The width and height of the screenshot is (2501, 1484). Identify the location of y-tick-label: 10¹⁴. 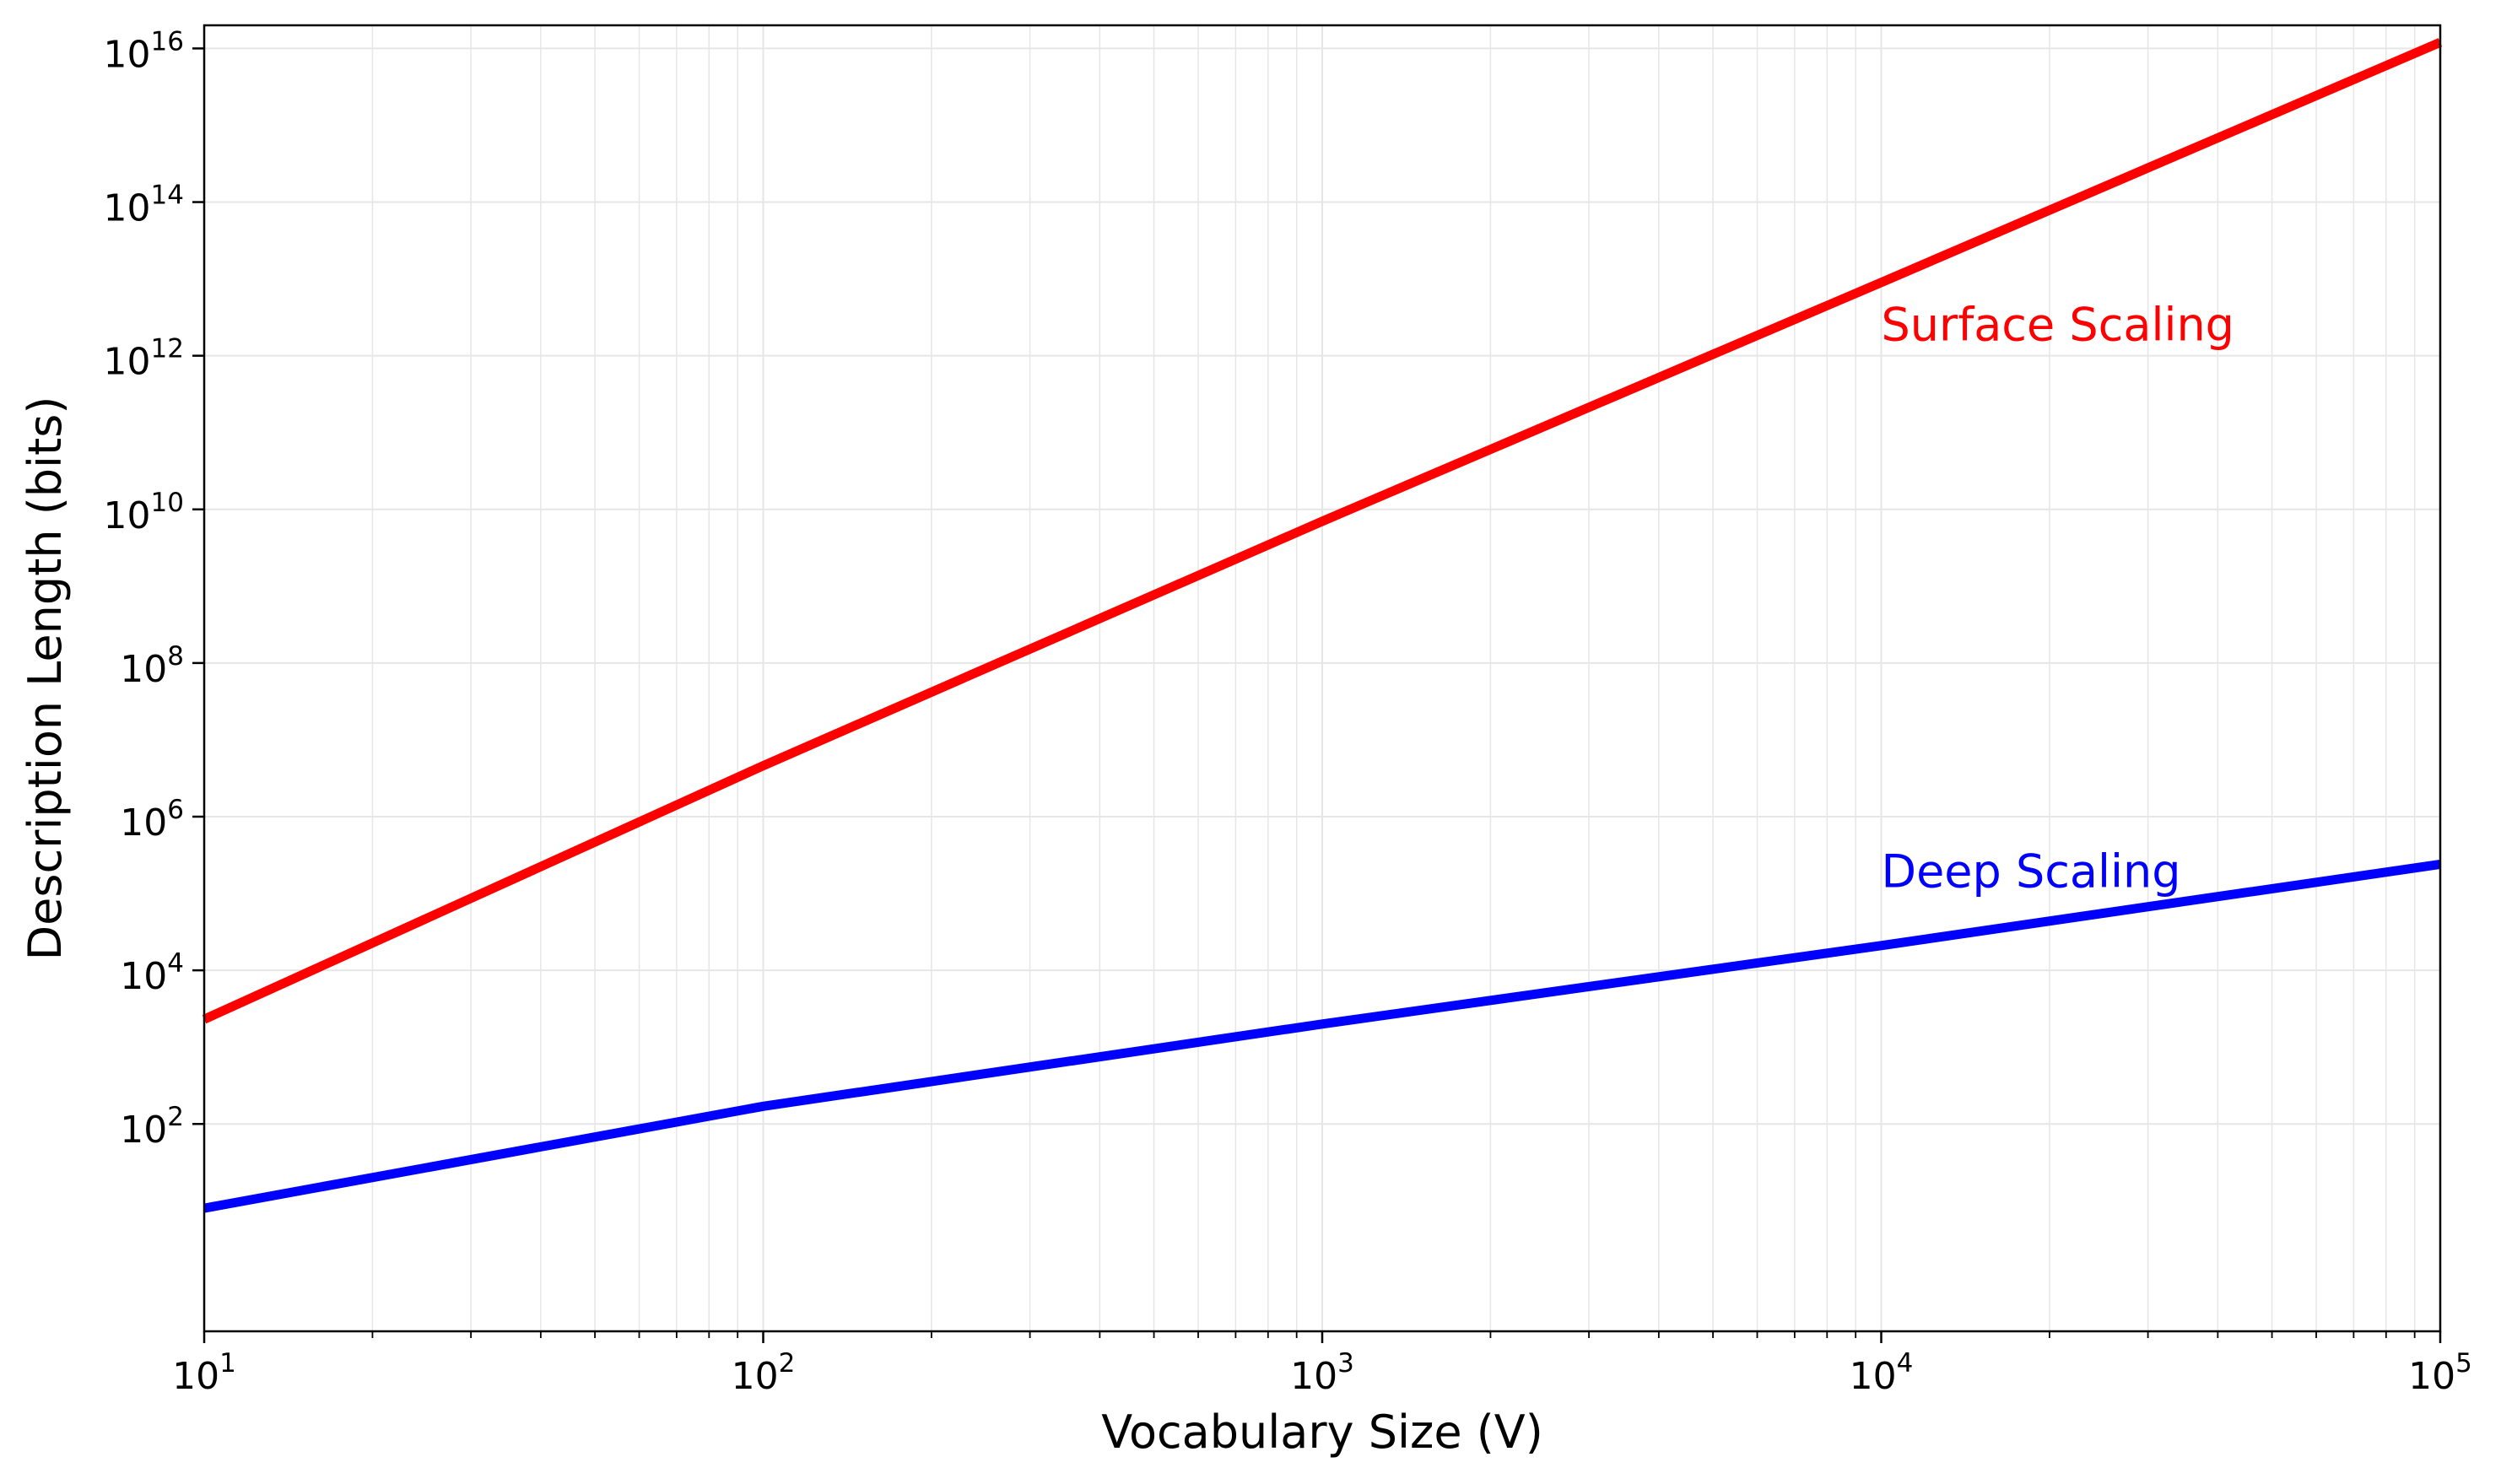
(144, 205).